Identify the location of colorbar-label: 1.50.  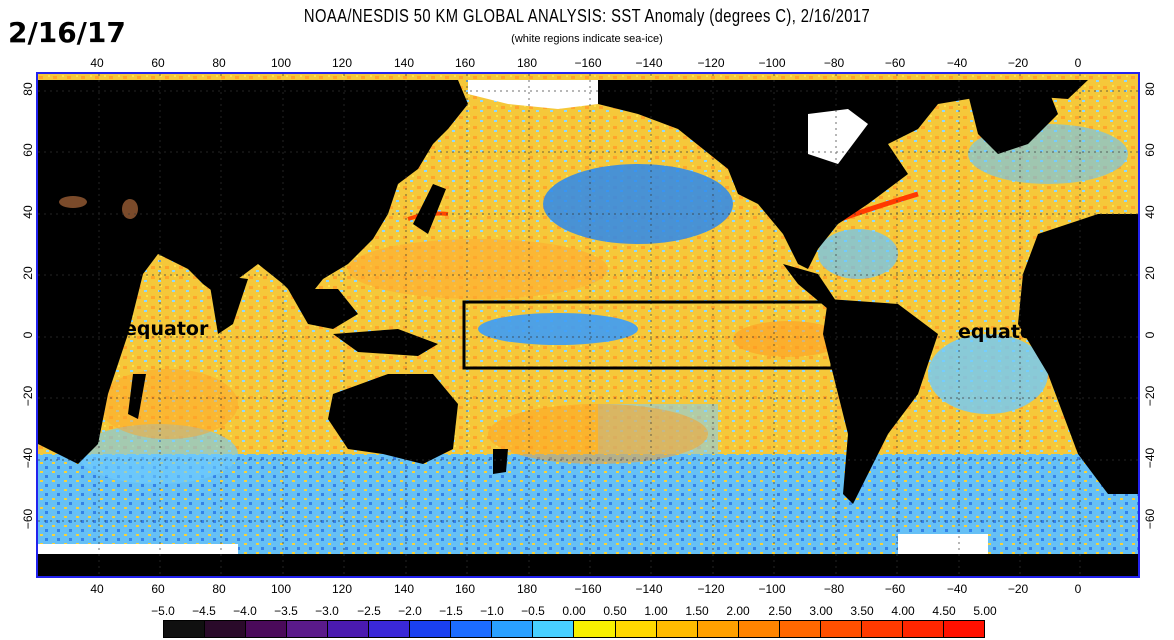
(697, 611).